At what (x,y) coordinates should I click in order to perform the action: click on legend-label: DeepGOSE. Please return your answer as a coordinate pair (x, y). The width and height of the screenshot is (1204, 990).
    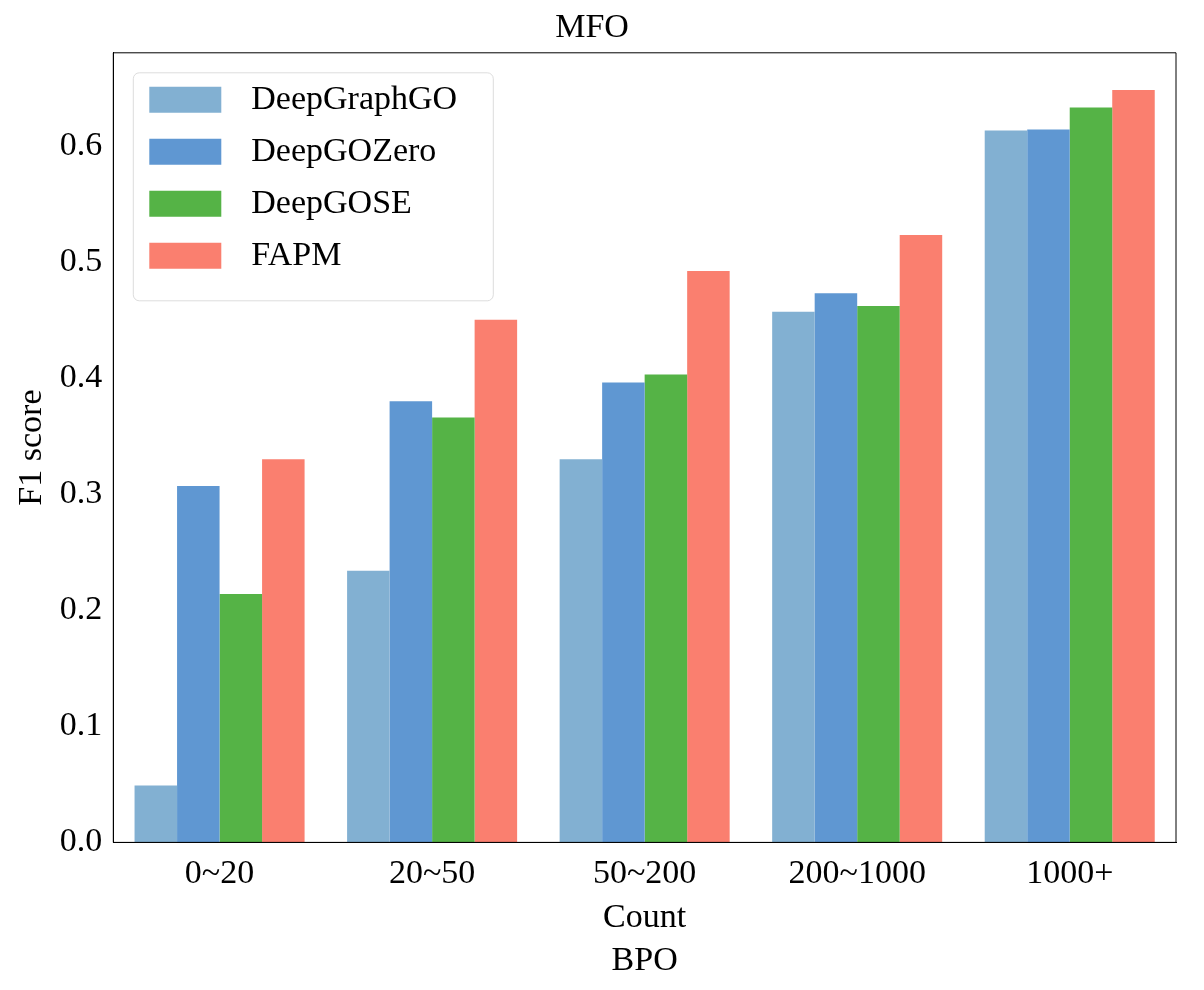
    Looking at the image, I should click on (331, 201).